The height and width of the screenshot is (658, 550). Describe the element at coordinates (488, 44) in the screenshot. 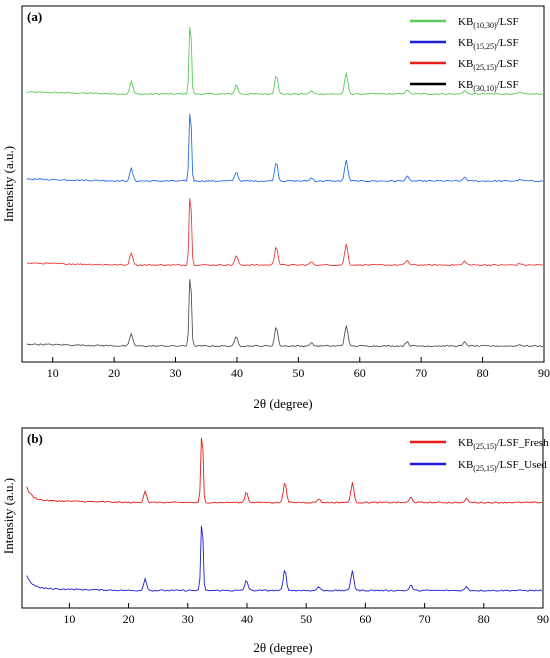

I see `legend-entry: KB(15,25)/LSF` at that location.